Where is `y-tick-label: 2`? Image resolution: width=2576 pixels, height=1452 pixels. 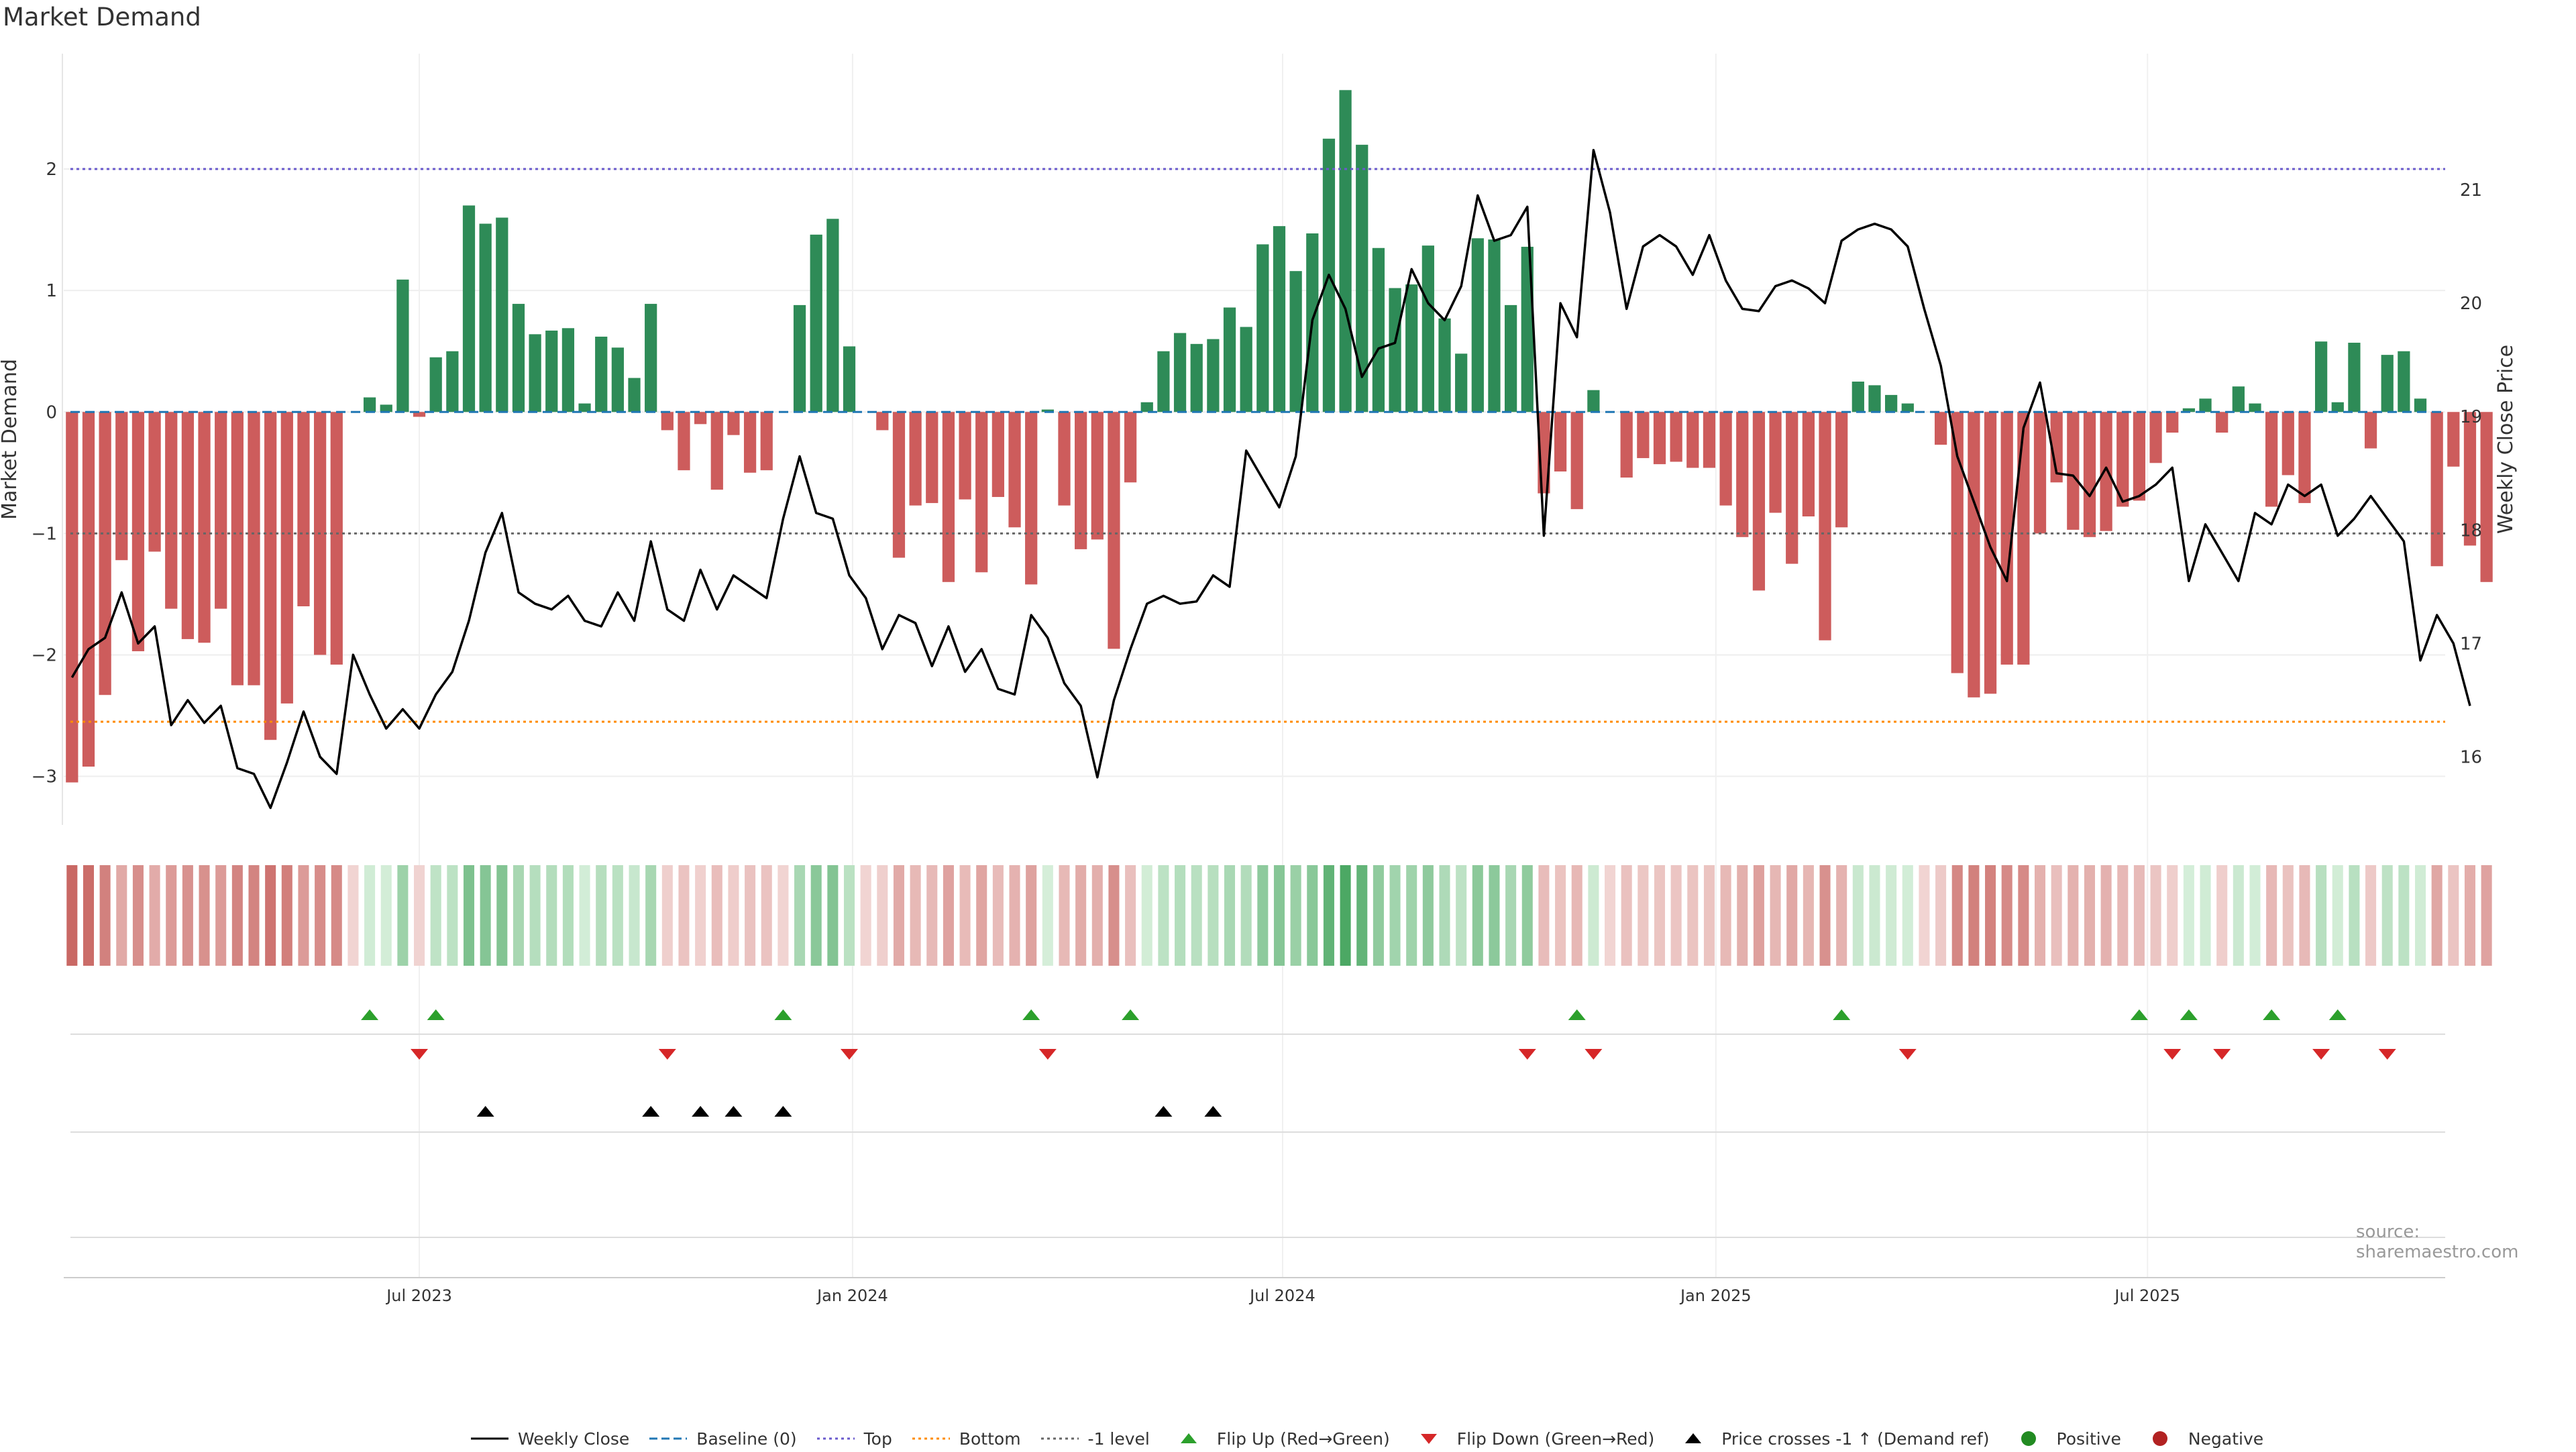 y-tick-label: 2 is located at coordinates (51, 170).